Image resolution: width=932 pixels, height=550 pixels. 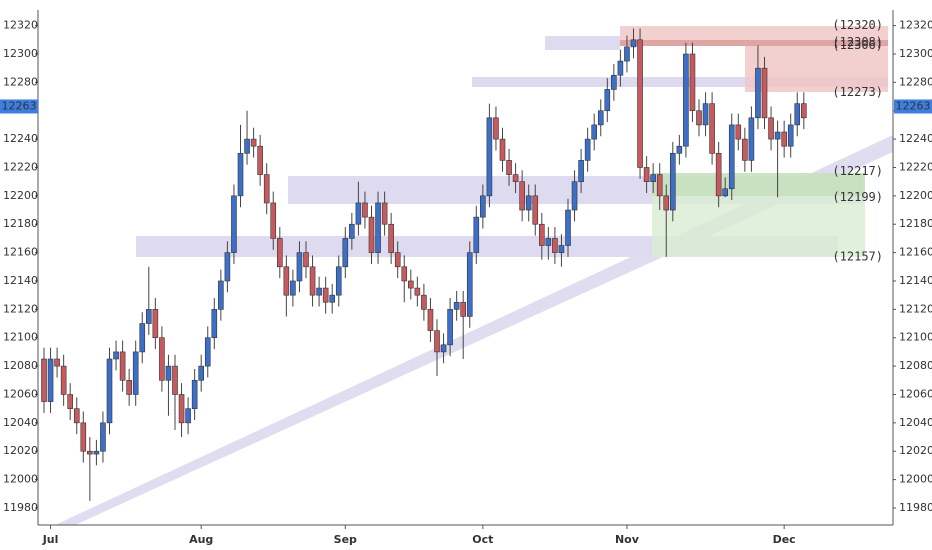 I want to click on y-tick-label: 12140, so click(x=20, y=280).